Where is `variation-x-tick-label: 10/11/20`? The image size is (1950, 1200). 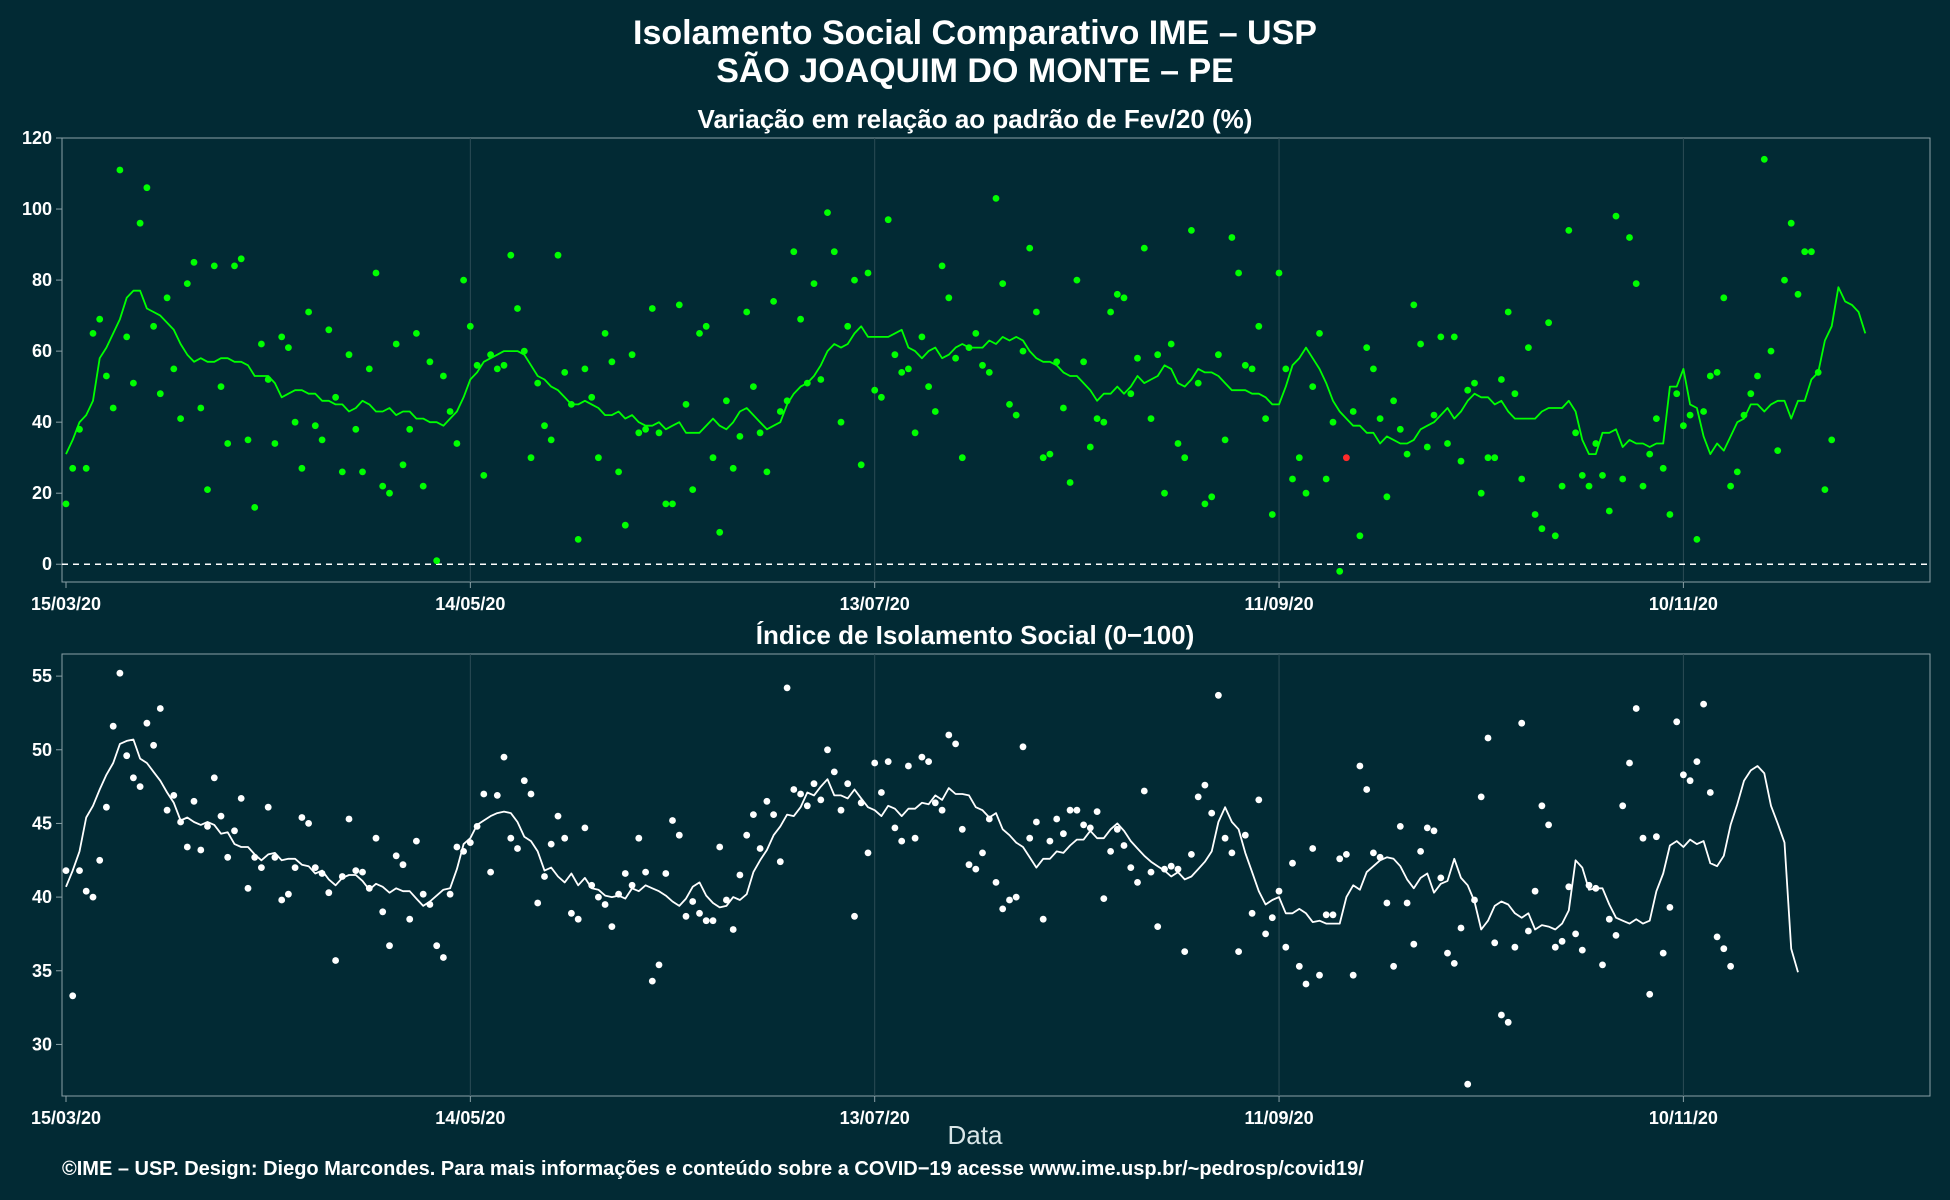
variation-x-tick-label: 10/11/20 is located at coordinates (1683, 604).